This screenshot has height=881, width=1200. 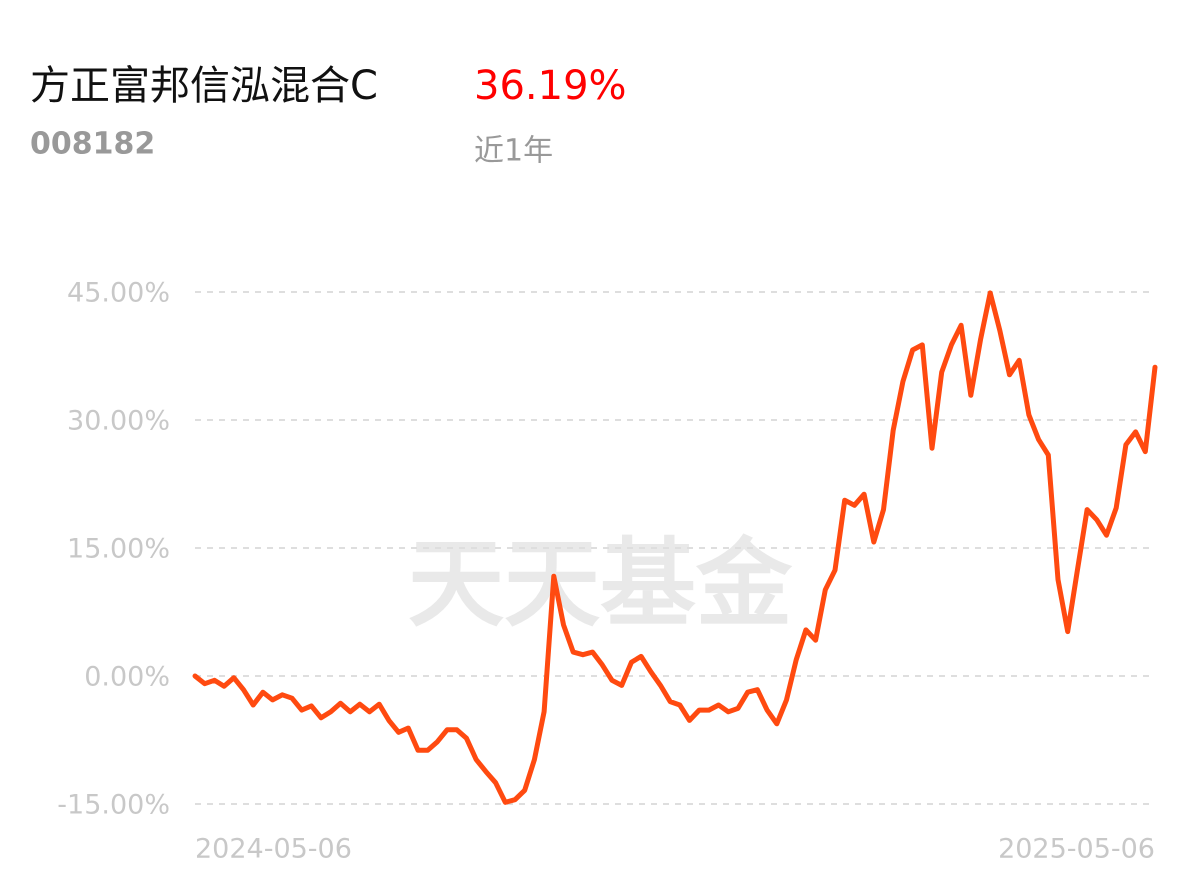 I want to click on y-tick-label: 45.00%, so click(x=118, y=293).